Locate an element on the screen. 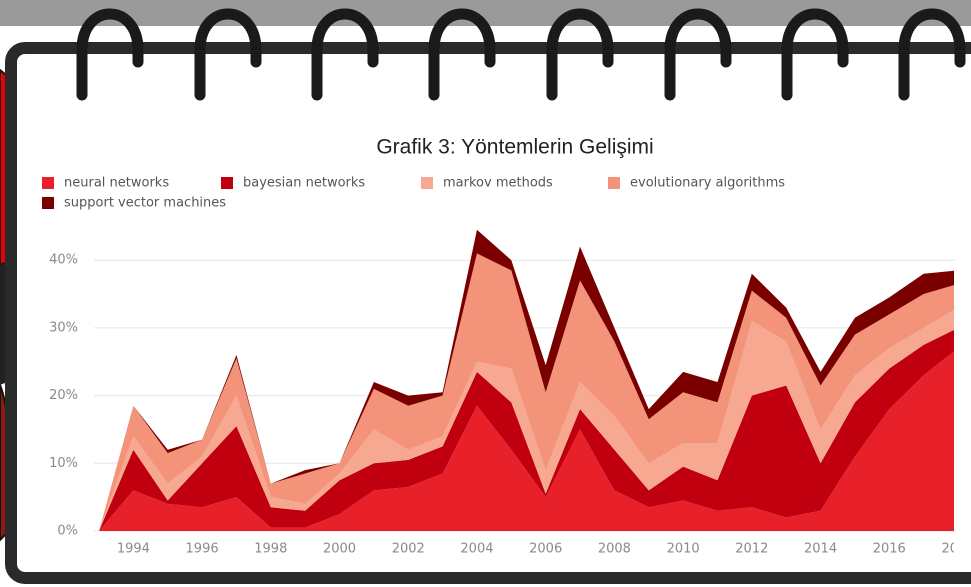 Image resolution: width=971 pixels, height=587 pixels. chart-title: Grafik 3: Yöntemlerin Gelişimi is located at coordinates (514, 147).